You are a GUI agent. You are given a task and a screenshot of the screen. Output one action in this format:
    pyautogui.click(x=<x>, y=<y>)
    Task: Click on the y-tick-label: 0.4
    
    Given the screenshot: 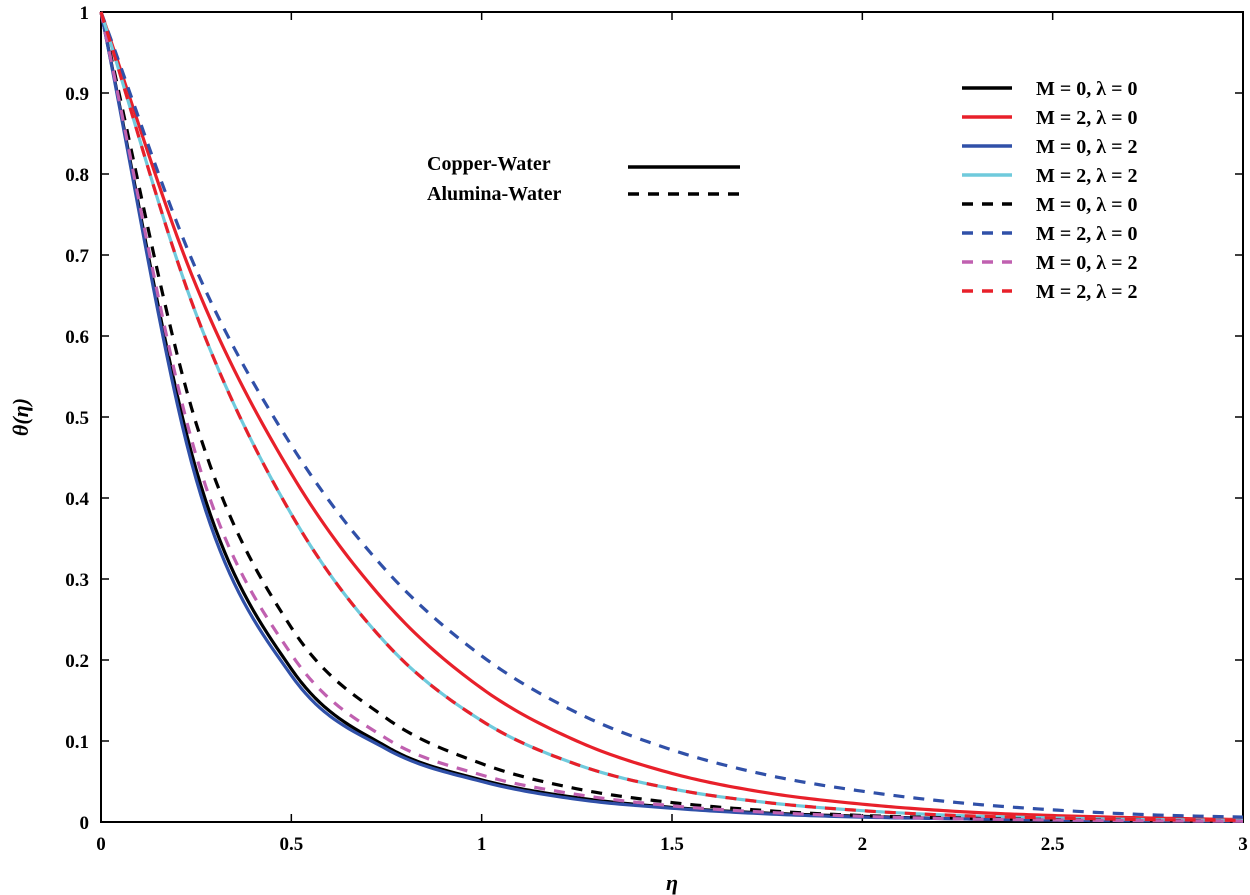 What is the action you would take?
    pyautogui.click(x=77, y=499)
    